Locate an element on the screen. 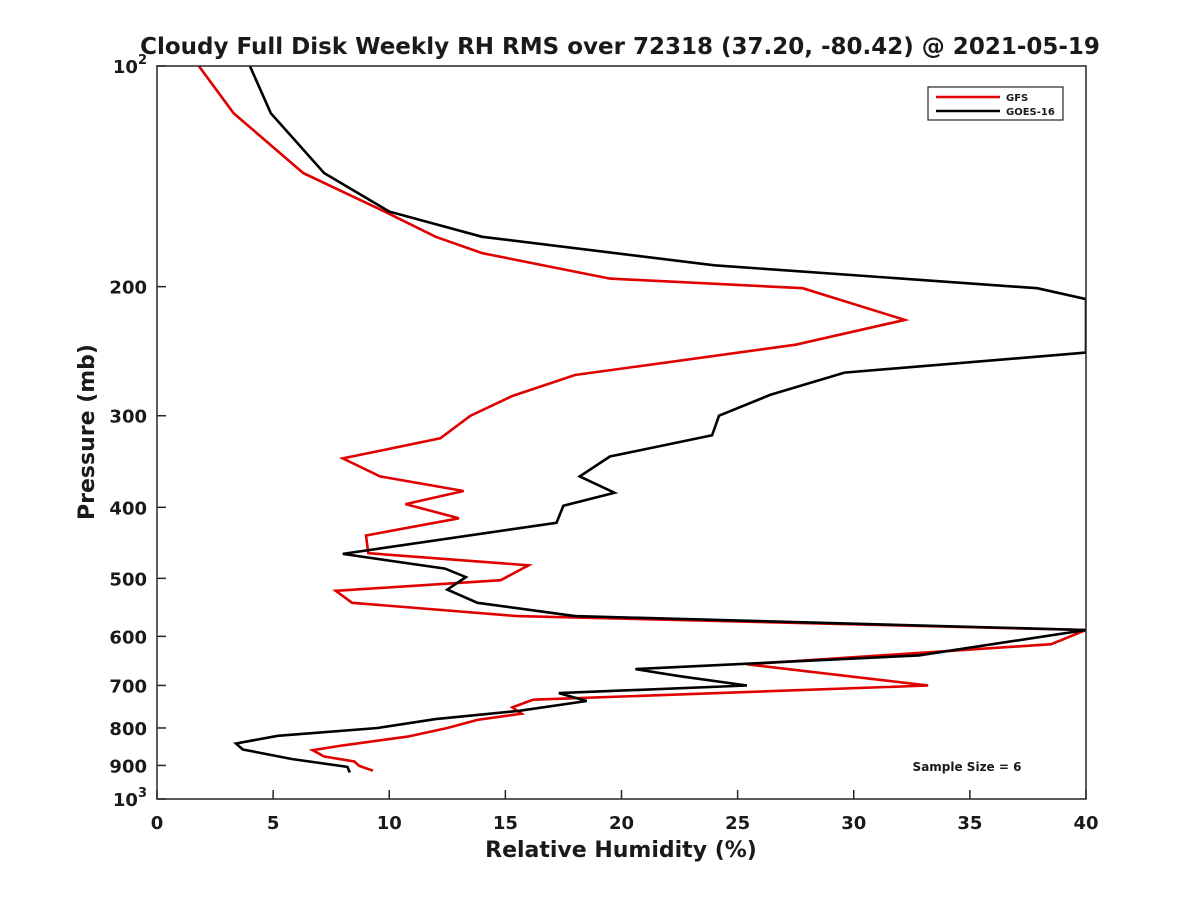 Image resolution: width=1200 pixels, height=905 pixels. legend-label: GOES-16 is located at coordinates (1030, 112).